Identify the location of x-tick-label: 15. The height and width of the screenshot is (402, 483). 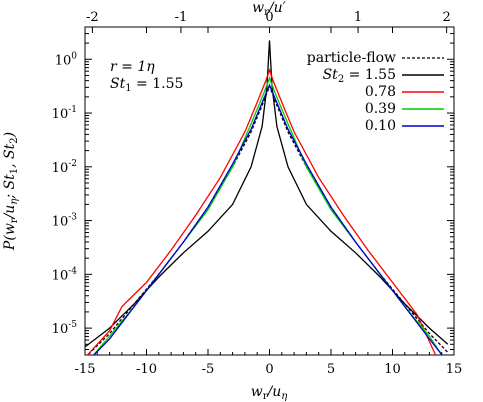
(454, 369).